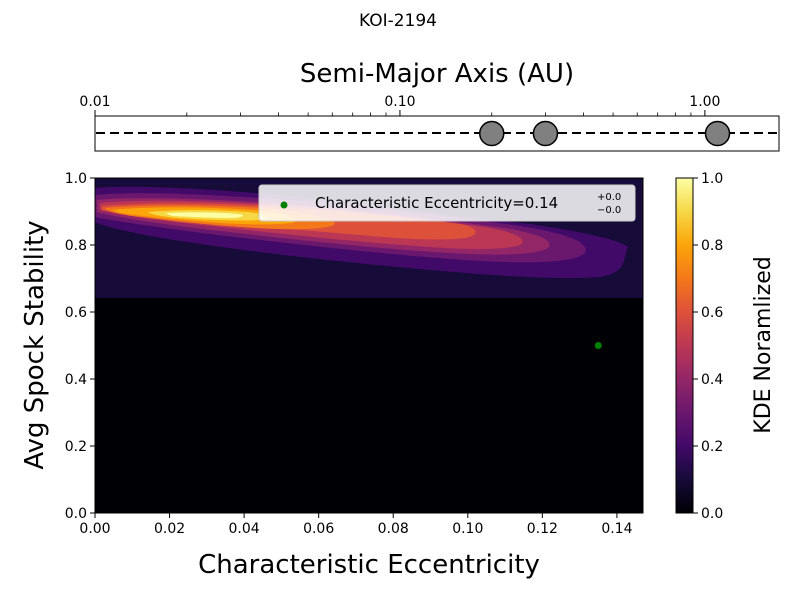  I want to click on sma-frame, so click(437, 133).